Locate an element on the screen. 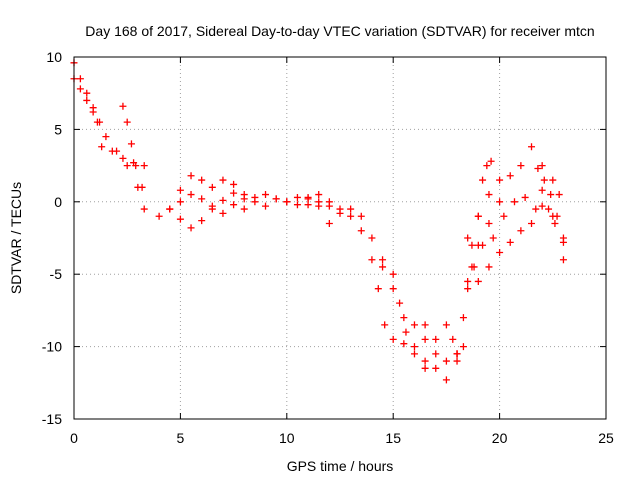 The image size is (640, 480). series-track-l is located at coordinates (476, 278).